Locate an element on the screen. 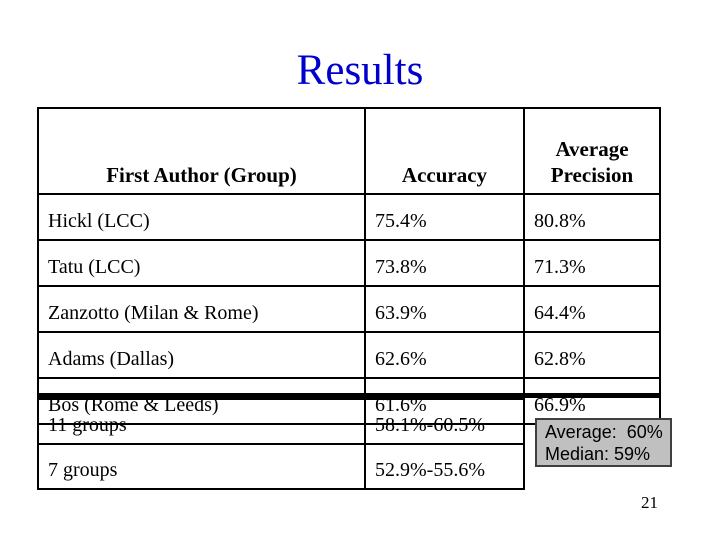  author-cell: Adams (Dallas) is located at coordinates (201, 355).